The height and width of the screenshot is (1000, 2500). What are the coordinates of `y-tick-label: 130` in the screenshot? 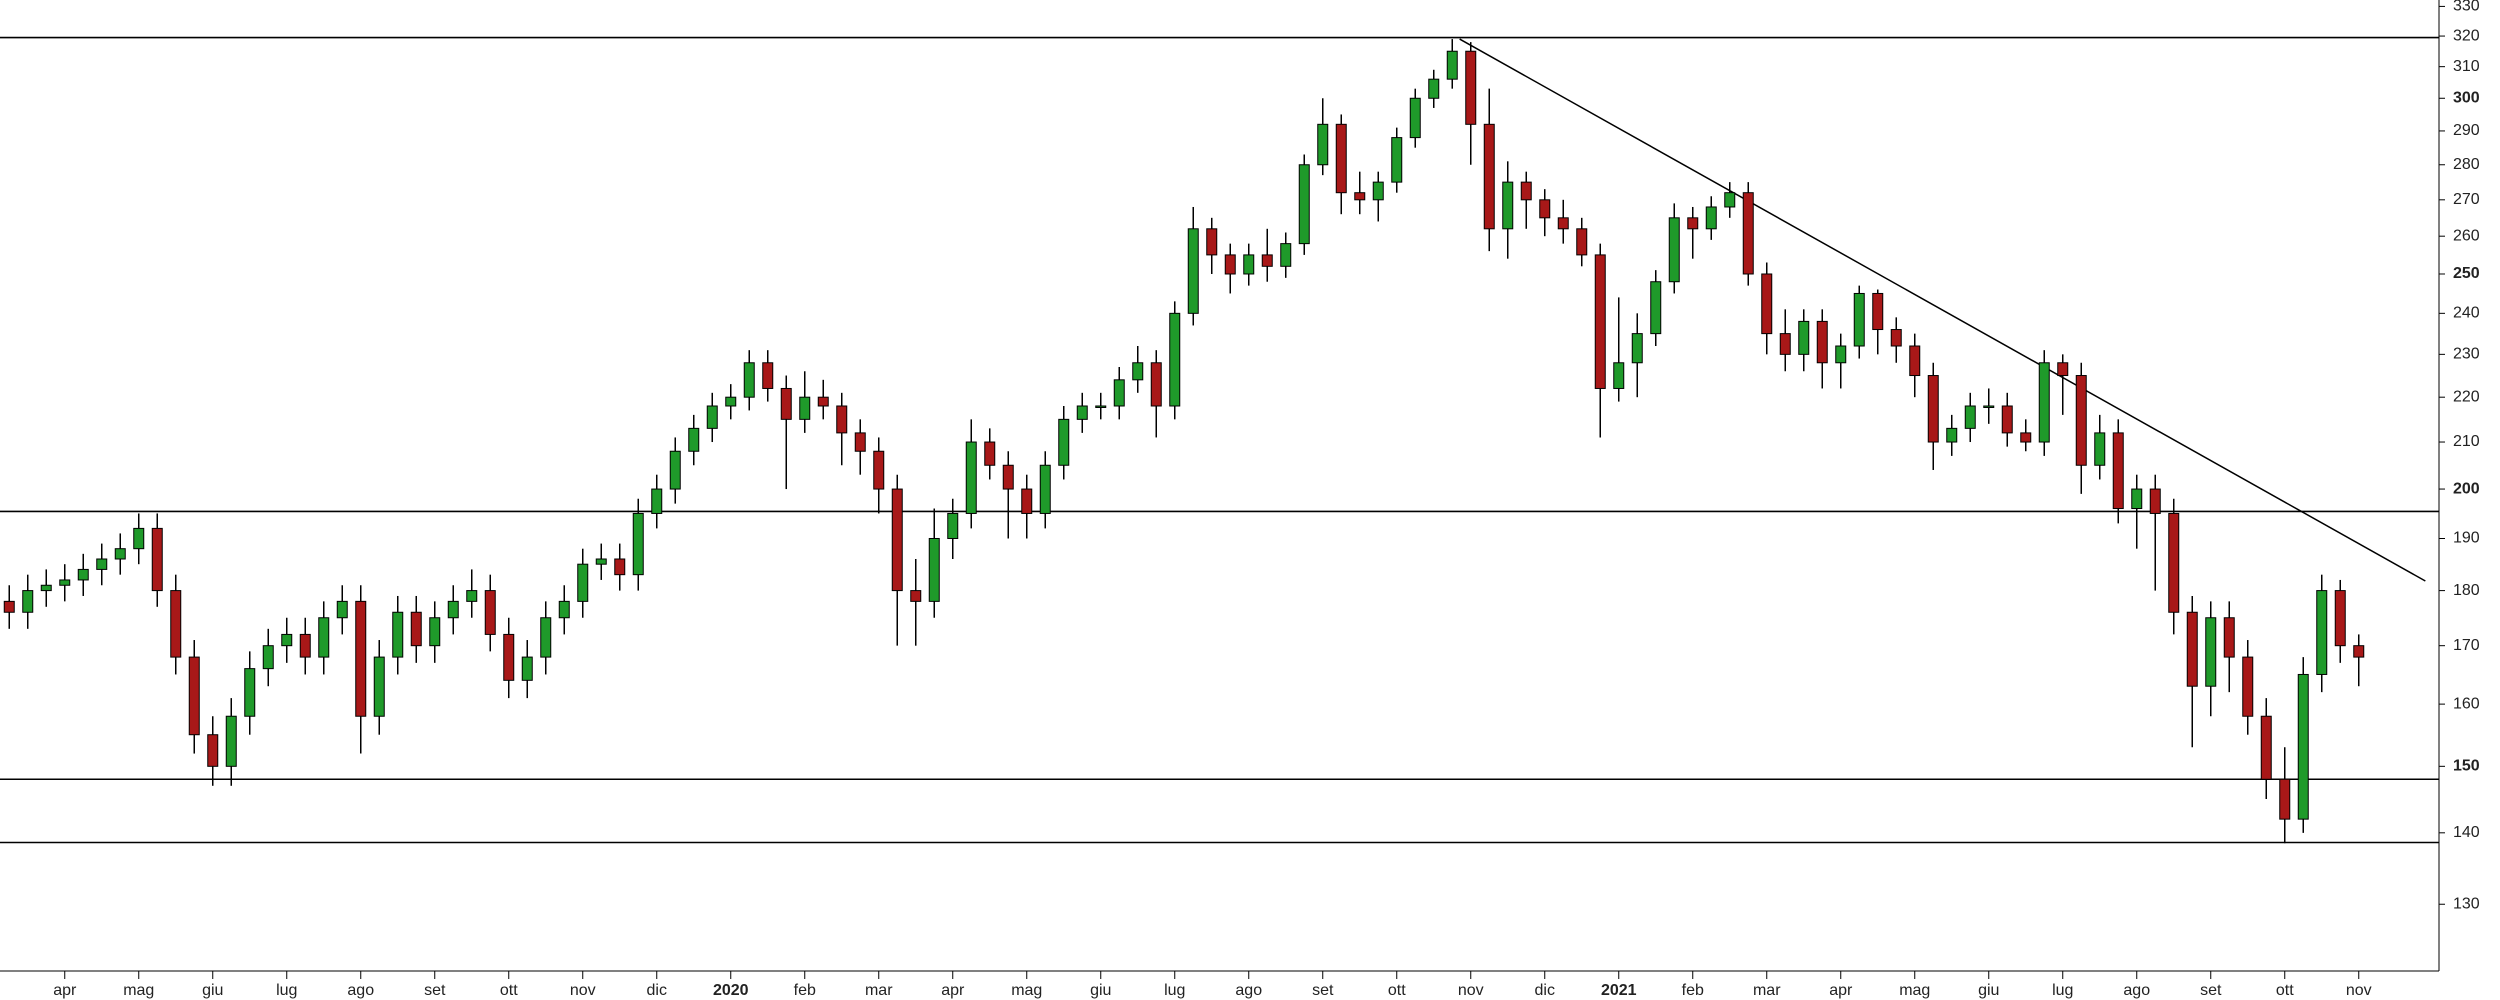 It's located at (2466, 903).